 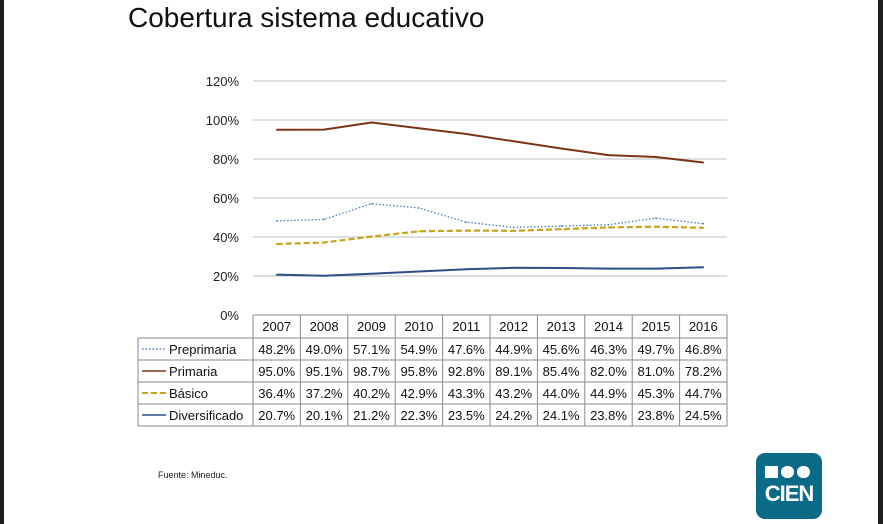 What do you see at coordinates (306, 17) in the screenshot?
I see `slide-title: Cobertura sistema educativo` at bounding box center [306, 17].